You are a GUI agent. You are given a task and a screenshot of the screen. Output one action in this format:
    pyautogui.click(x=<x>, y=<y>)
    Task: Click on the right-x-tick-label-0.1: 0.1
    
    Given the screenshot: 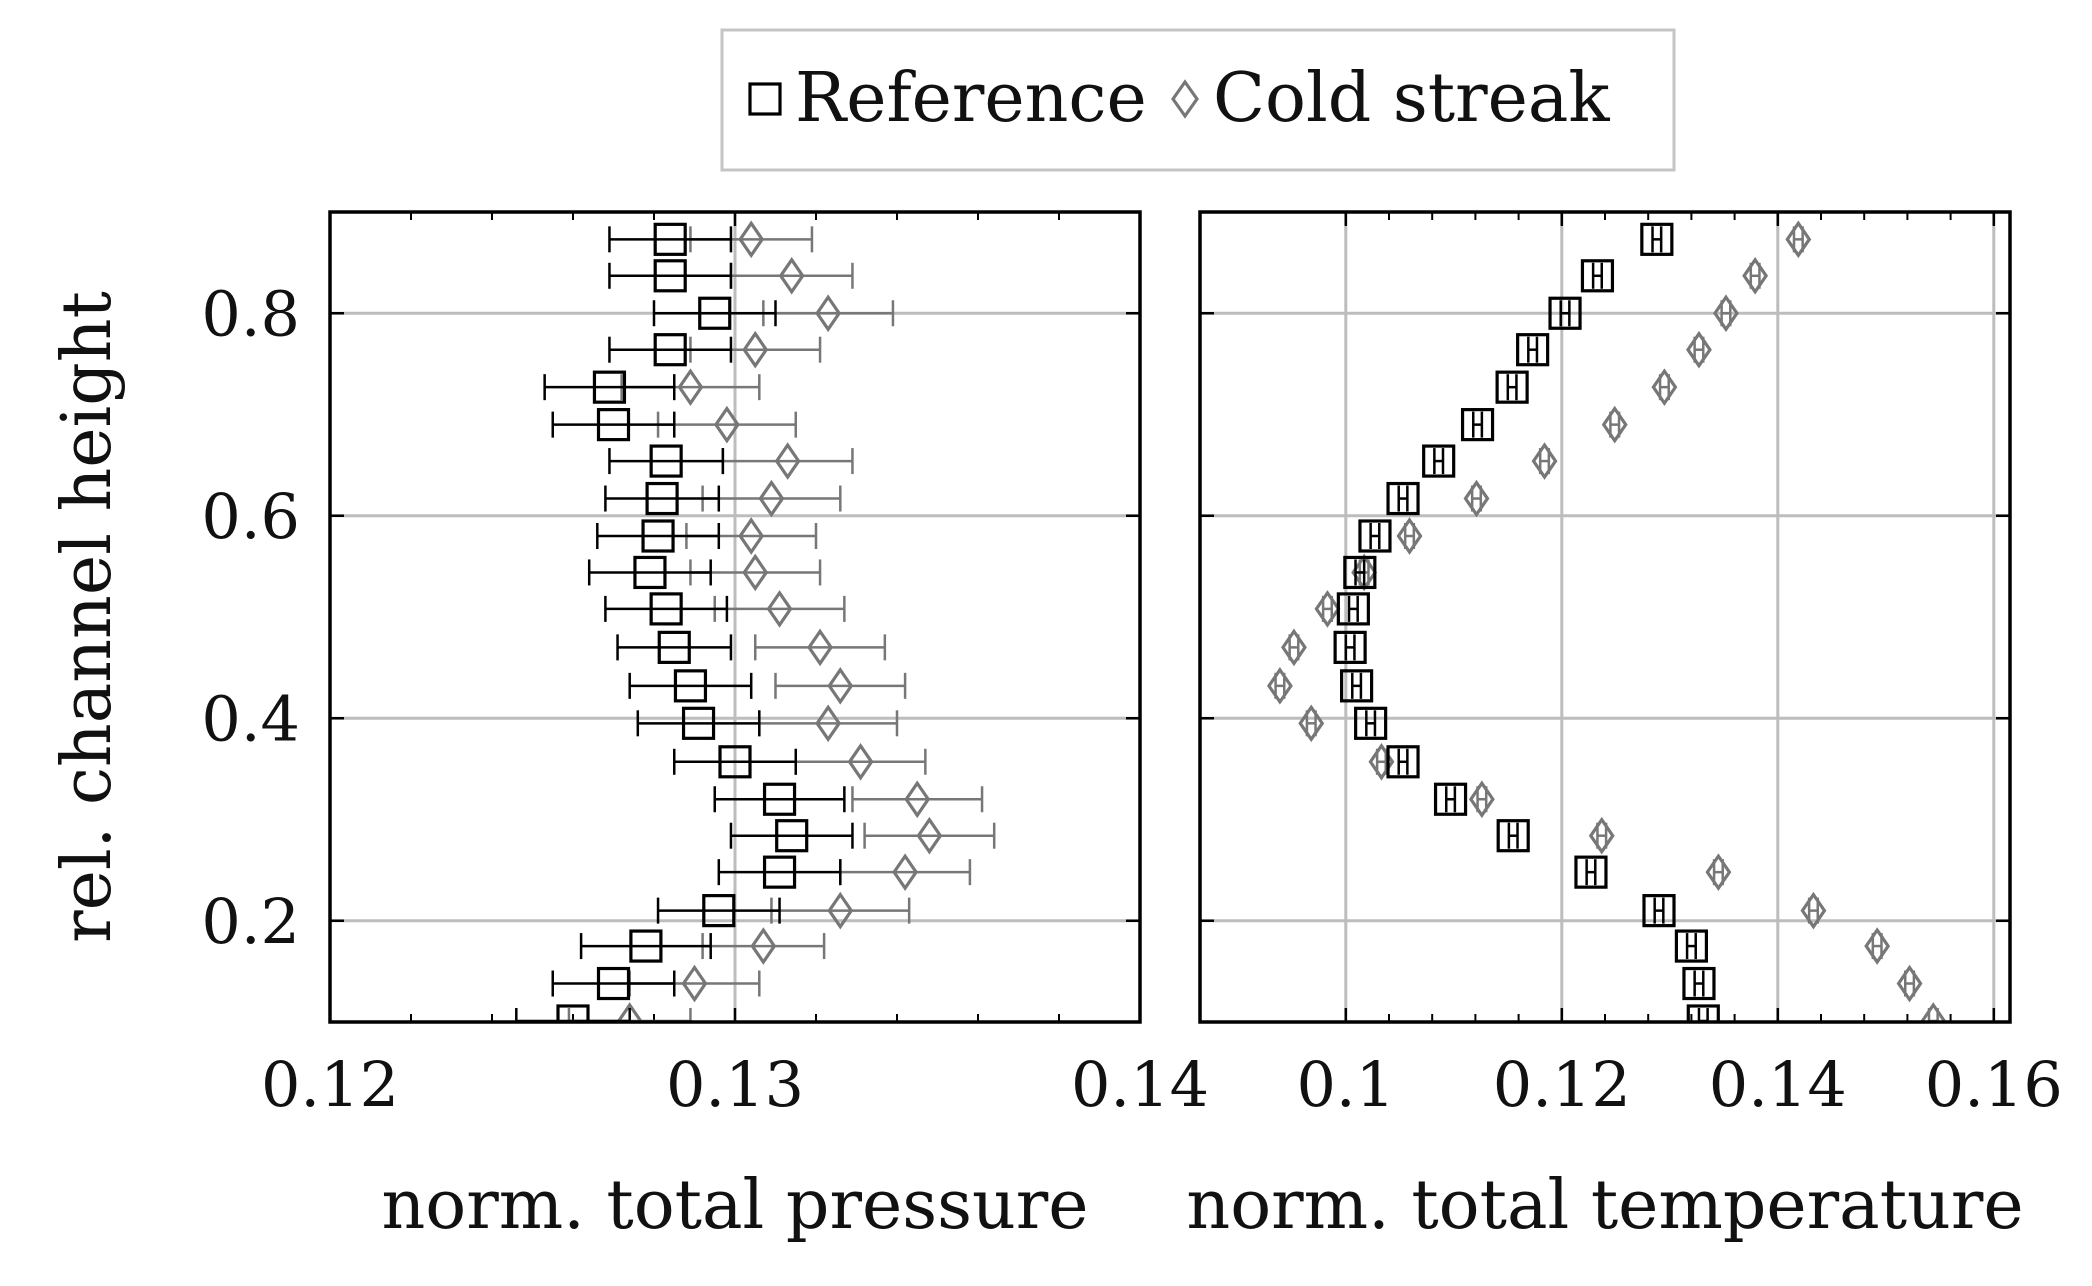 What is the action you would take?
    pyautogui.click(x=1345, y=1084)
    